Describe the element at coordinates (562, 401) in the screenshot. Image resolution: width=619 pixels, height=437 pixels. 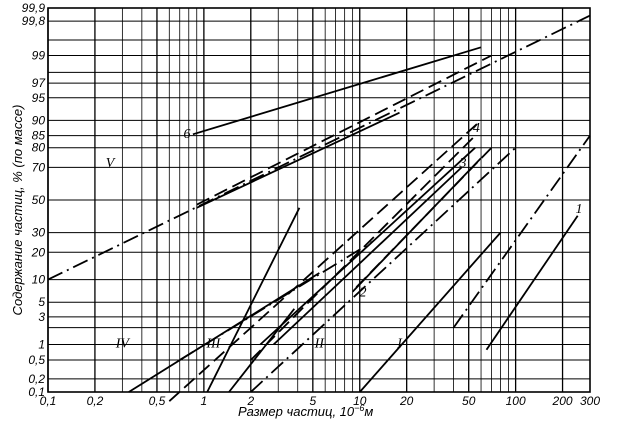
I see `x-tick-label: 200` at that location.